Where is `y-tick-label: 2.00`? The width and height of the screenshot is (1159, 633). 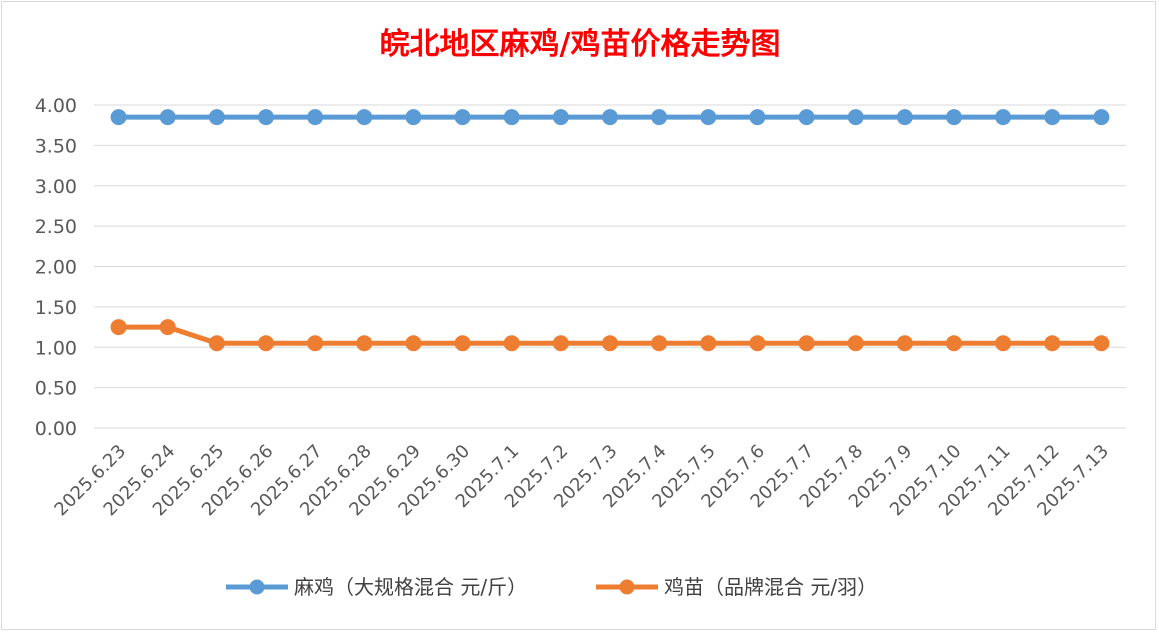 y-tick-label: 2.00 is located at coordinates (56, 268).